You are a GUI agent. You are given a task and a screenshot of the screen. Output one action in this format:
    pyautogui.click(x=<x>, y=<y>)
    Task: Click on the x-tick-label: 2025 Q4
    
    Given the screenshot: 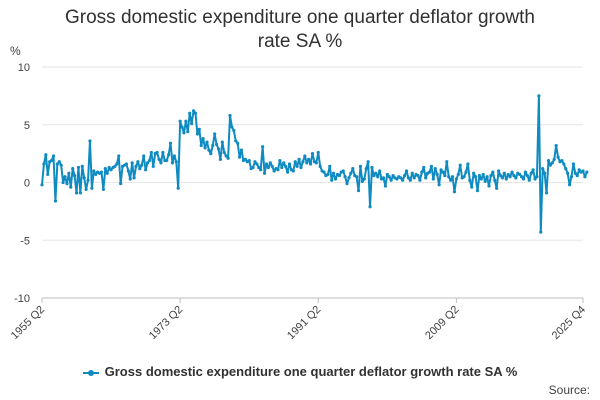 What is the action you would take?
    pyautogui.click(x=569, y=323)
    